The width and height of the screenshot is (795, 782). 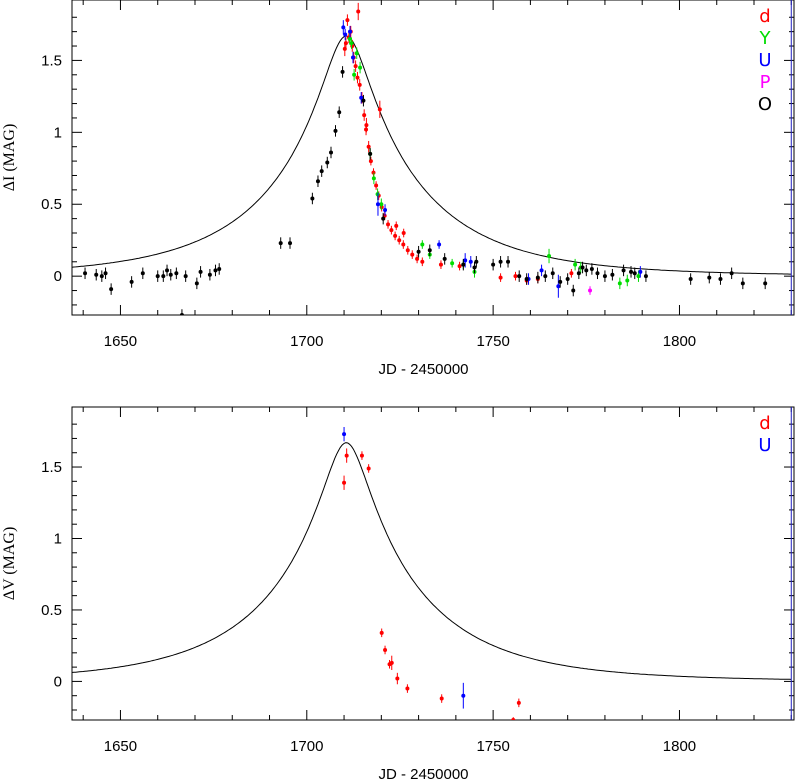 I want to click on y-tick-label: 0, so click(x=58, y=276).